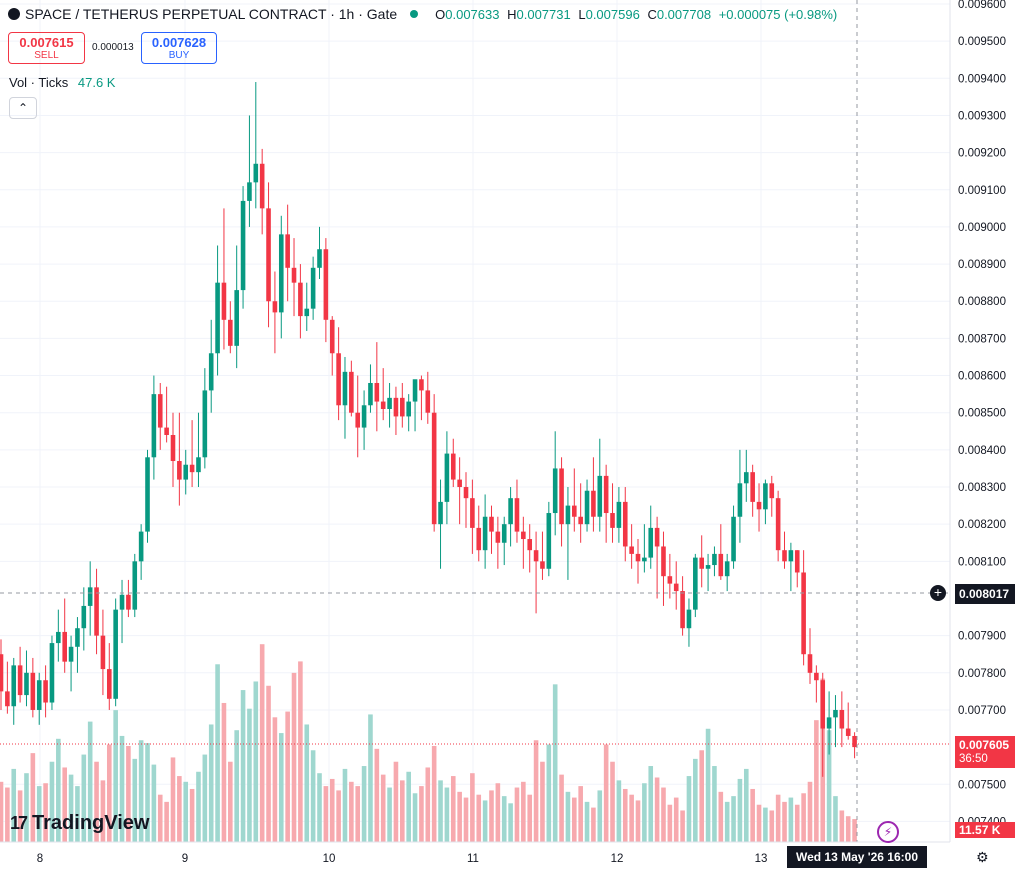 This screenshot has width=1018, height=872. Describe the element at coordinates (888, 832) in the screenshot. I see `lightning-icon: ⚡` at that location.